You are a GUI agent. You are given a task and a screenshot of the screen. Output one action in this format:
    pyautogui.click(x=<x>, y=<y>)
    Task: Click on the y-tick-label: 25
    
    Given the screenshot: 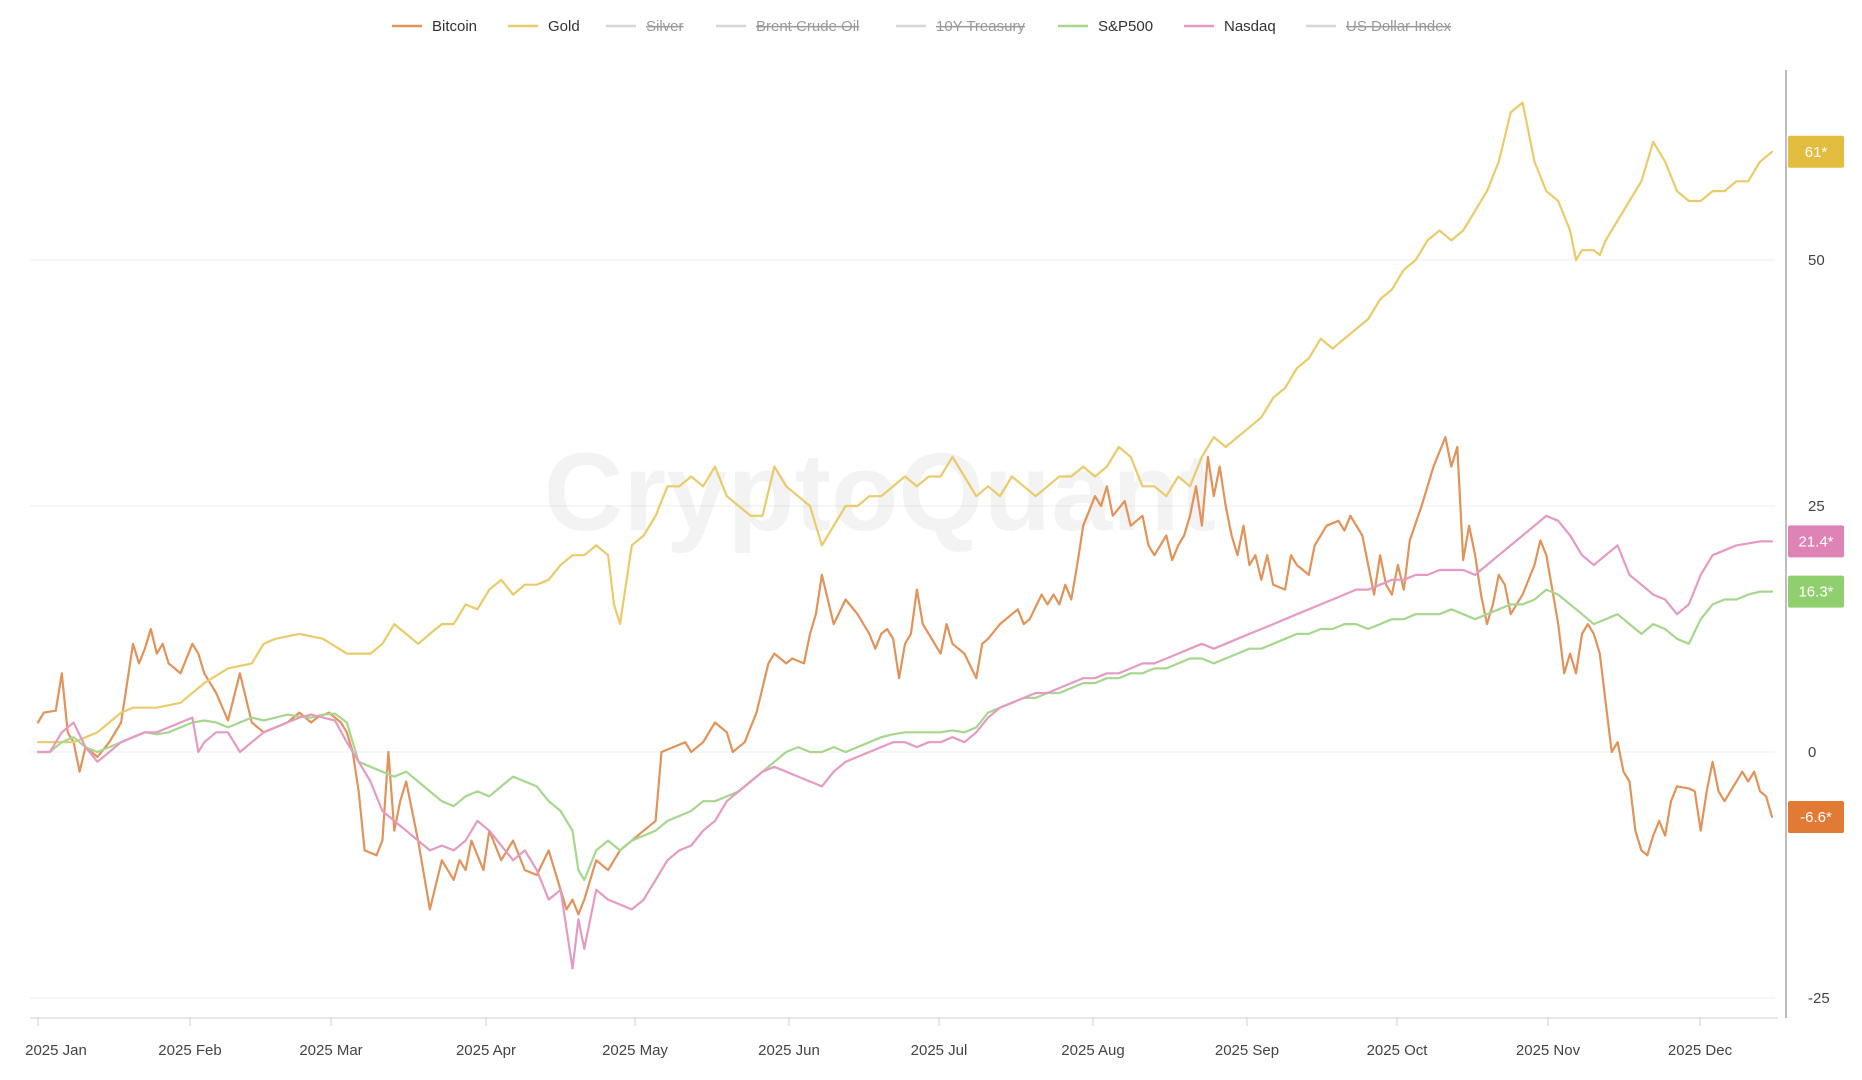 What is the action you would take?
    pyautogui.click(x=1816, y=506)
    